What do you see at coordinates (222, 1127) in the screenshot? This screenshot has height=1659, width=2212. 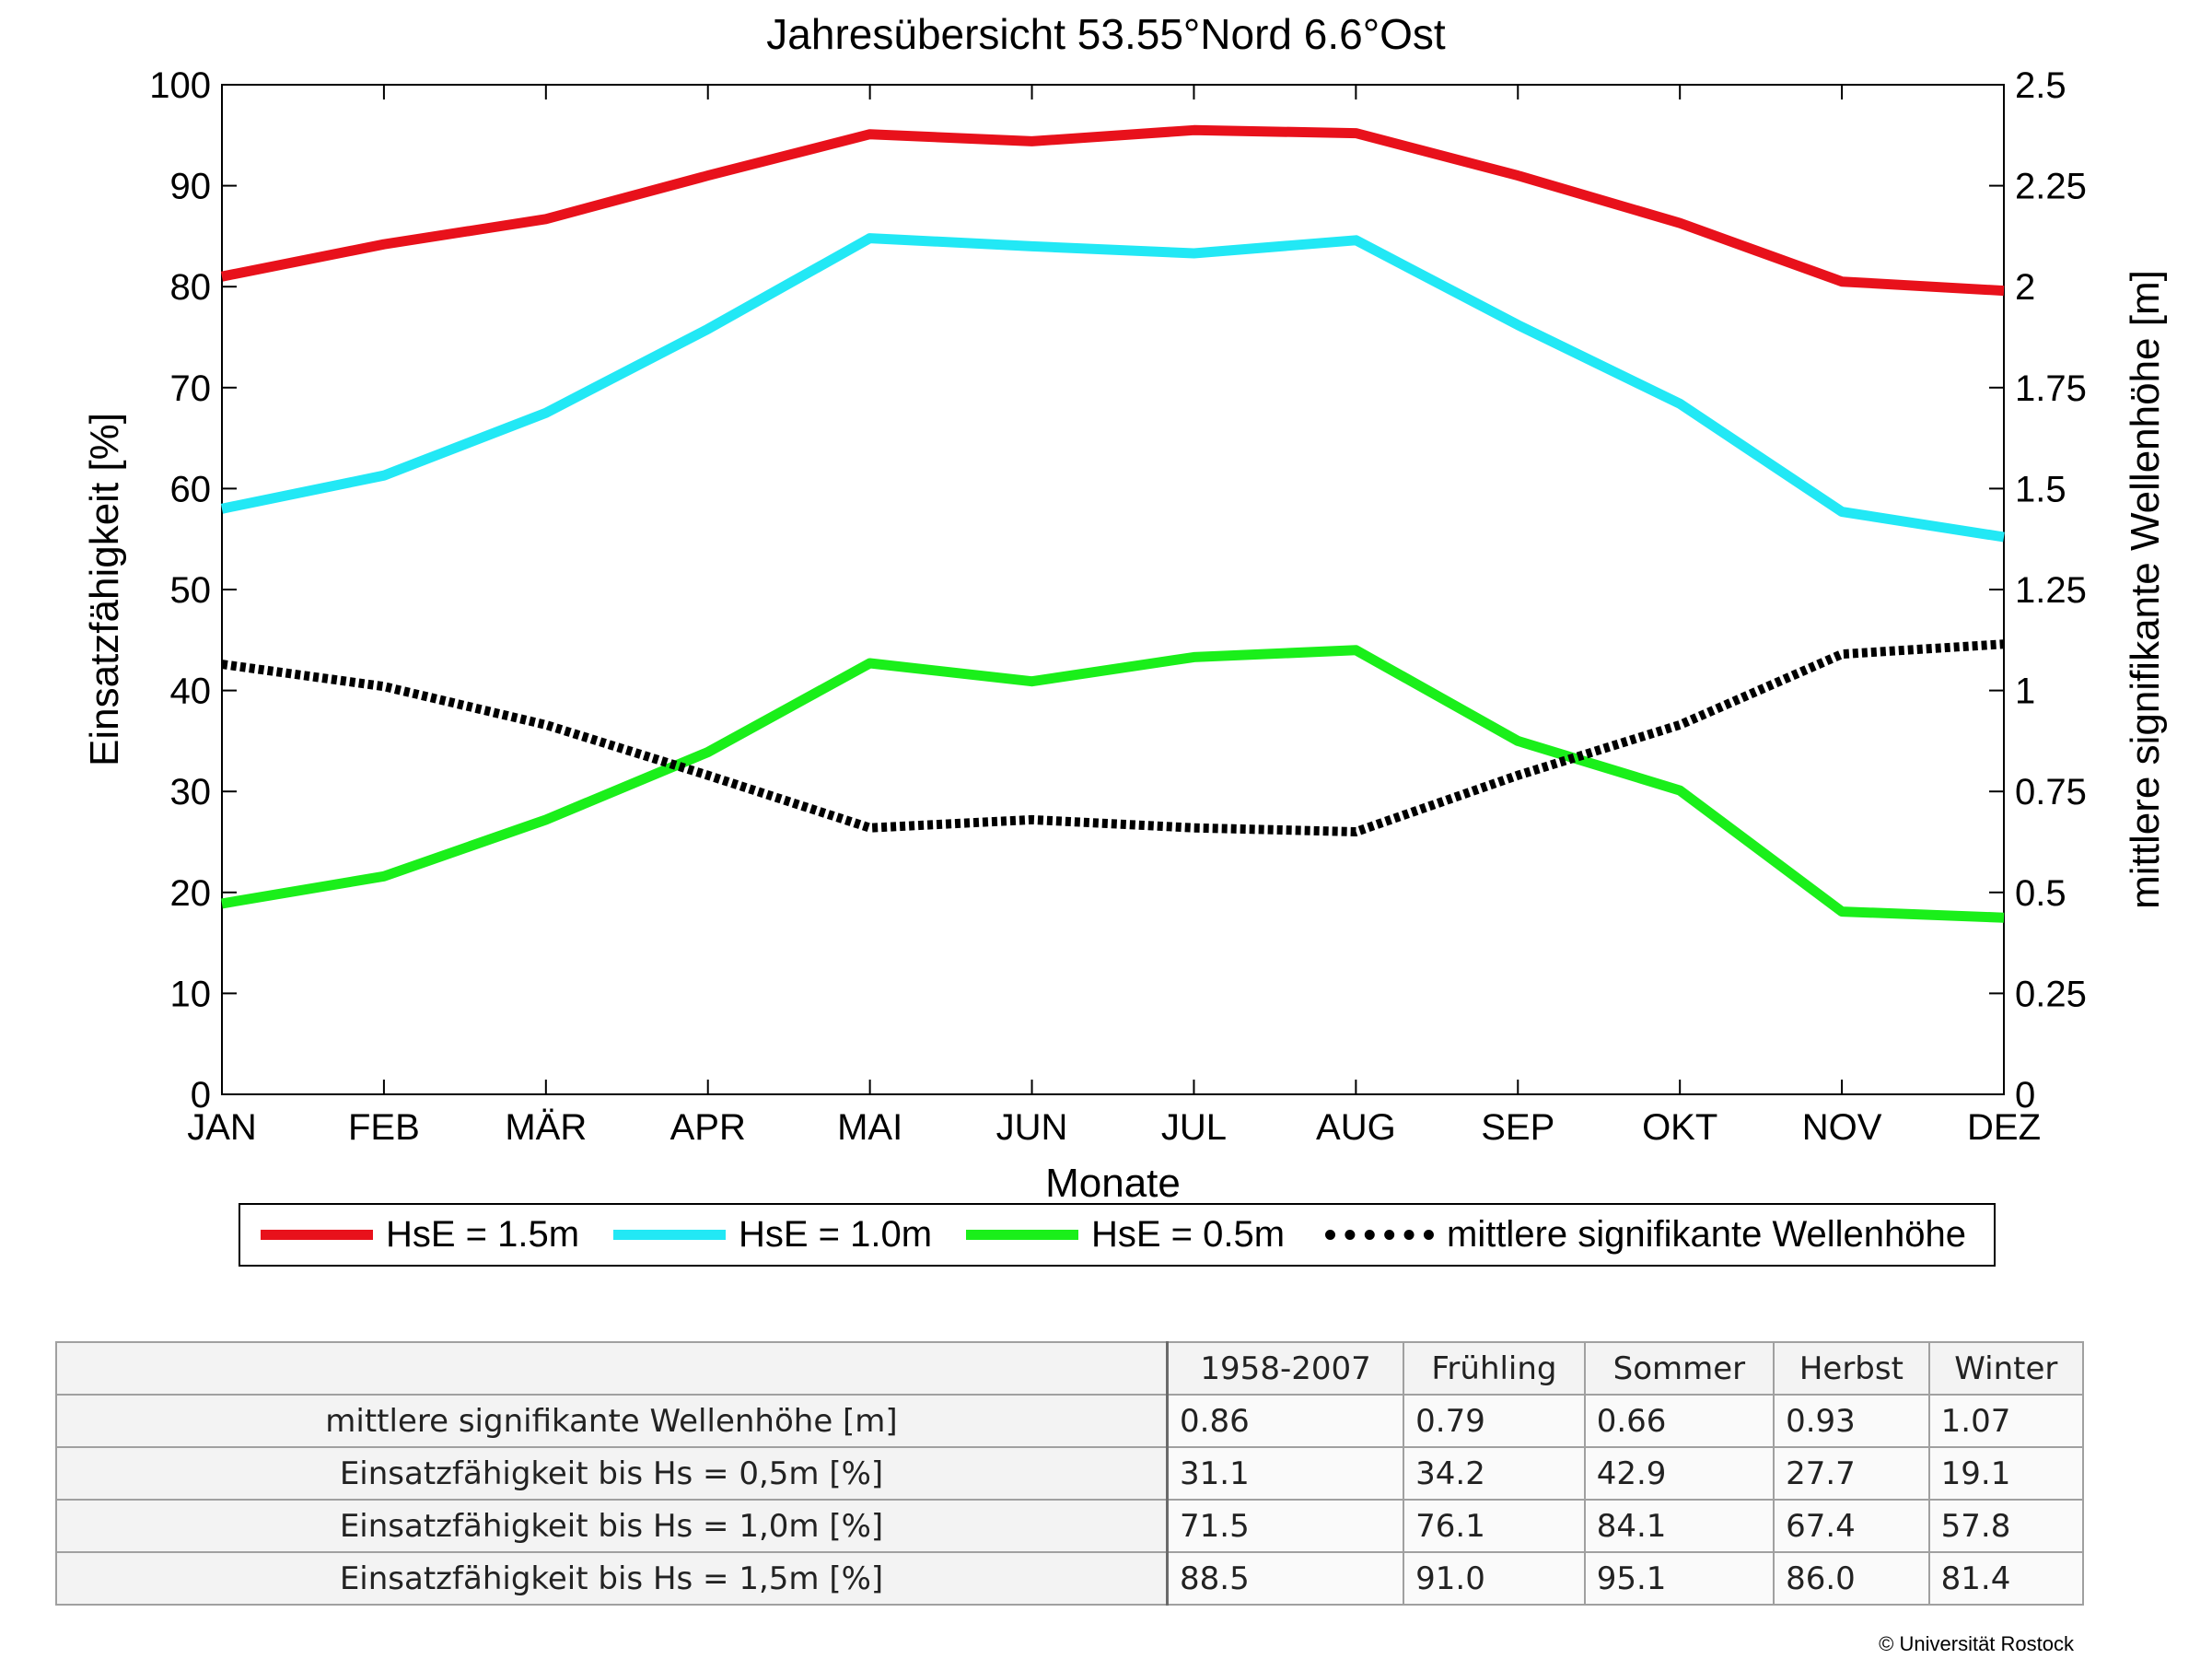 I see `x-tick-label: JAN` at bounding box center [222, 1127].